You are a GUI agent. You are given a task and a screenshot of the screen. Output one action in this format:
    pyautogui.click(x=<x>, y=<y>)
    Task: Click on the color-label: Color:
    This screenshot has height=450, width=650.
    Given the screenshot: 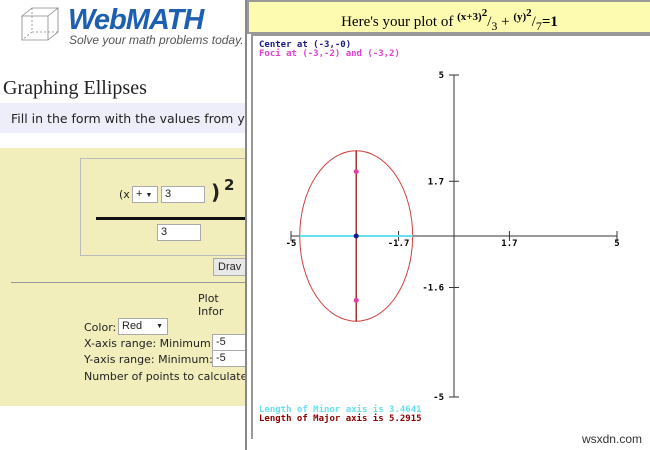 What is the action you would take?
    pyautogui.click(x=100, y=327)
    